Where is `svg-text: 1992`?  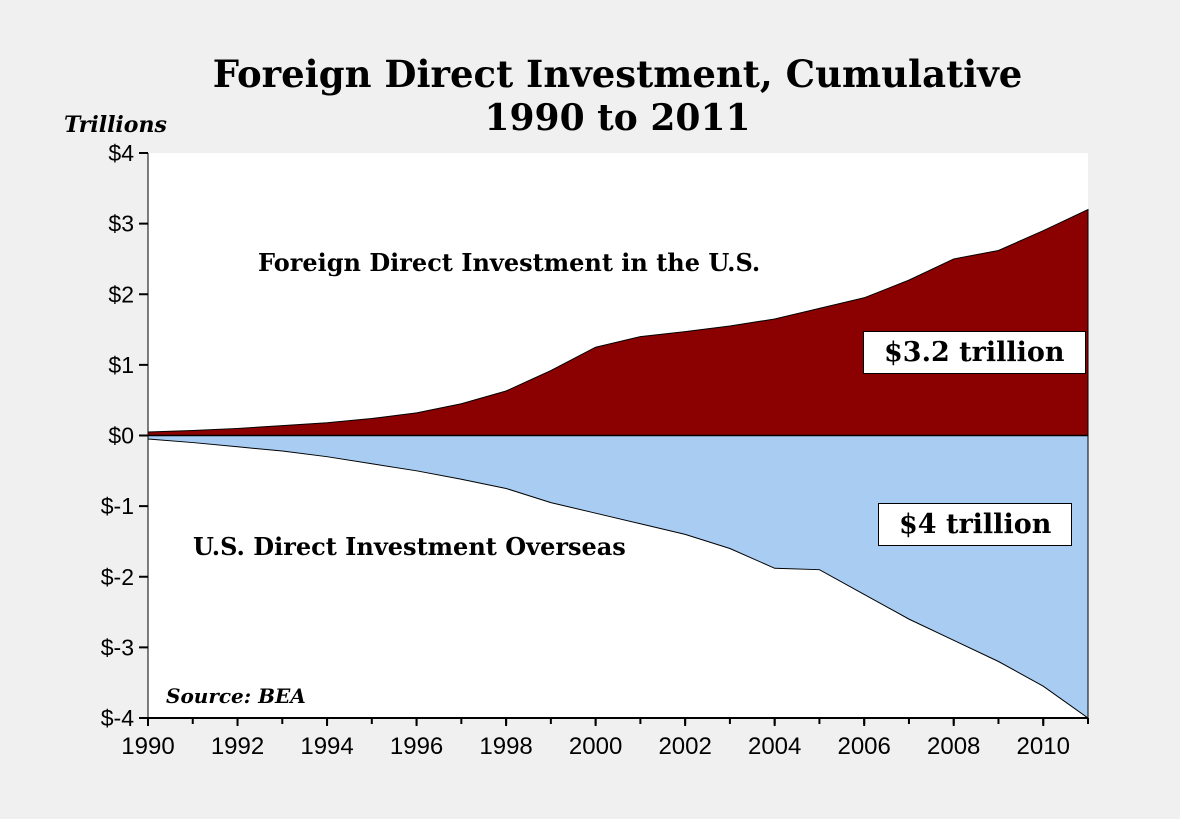 svg-text: 1992 is located at coordinates (237, 746).